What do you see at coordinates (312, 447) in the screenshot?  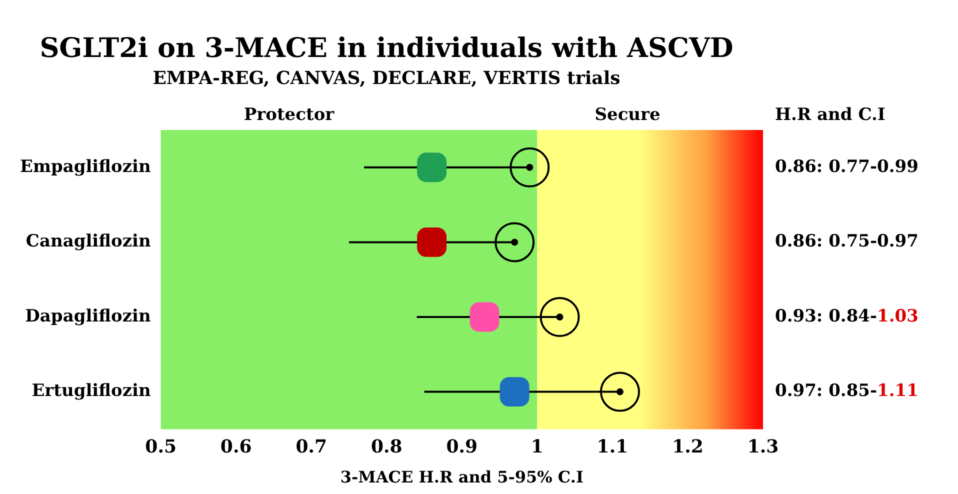 I see `x-tick-label: 0.7` at bounding box center [312, 447].